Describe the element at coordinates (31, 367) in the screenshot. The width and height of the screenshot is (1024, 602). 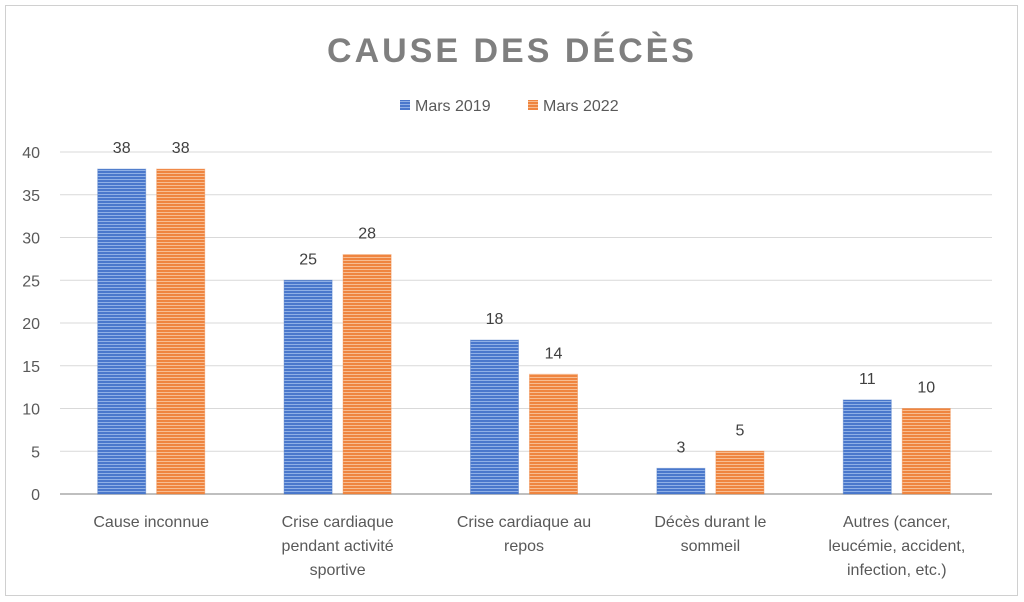
I see `y-tick-label: 15` at that location.